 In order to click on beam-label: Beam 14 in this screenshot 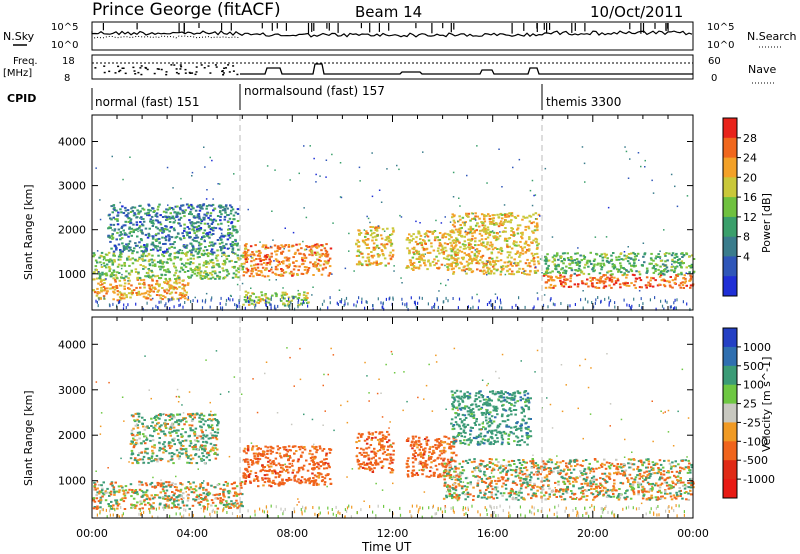, I will do `click(388, 12)`.